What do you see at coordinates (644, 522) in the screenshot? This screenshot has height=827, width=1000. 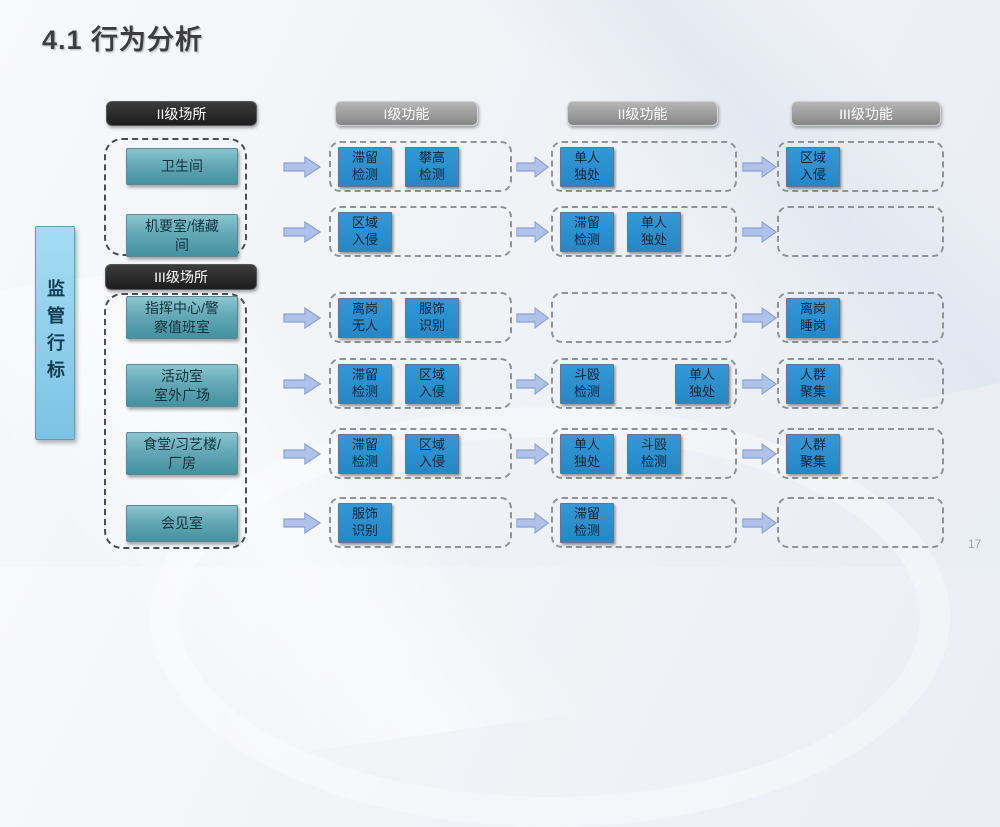 I see `func-cell-l2-r6: 滞留 检测` at bounding box center [644, 522].